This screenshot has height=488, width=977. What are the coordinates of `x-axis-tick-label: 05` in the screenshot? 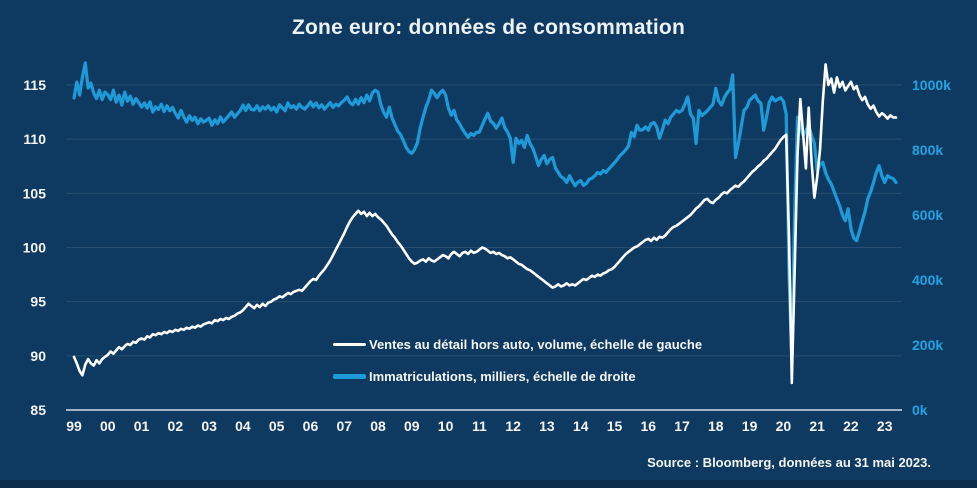 It's located at (277, 426).